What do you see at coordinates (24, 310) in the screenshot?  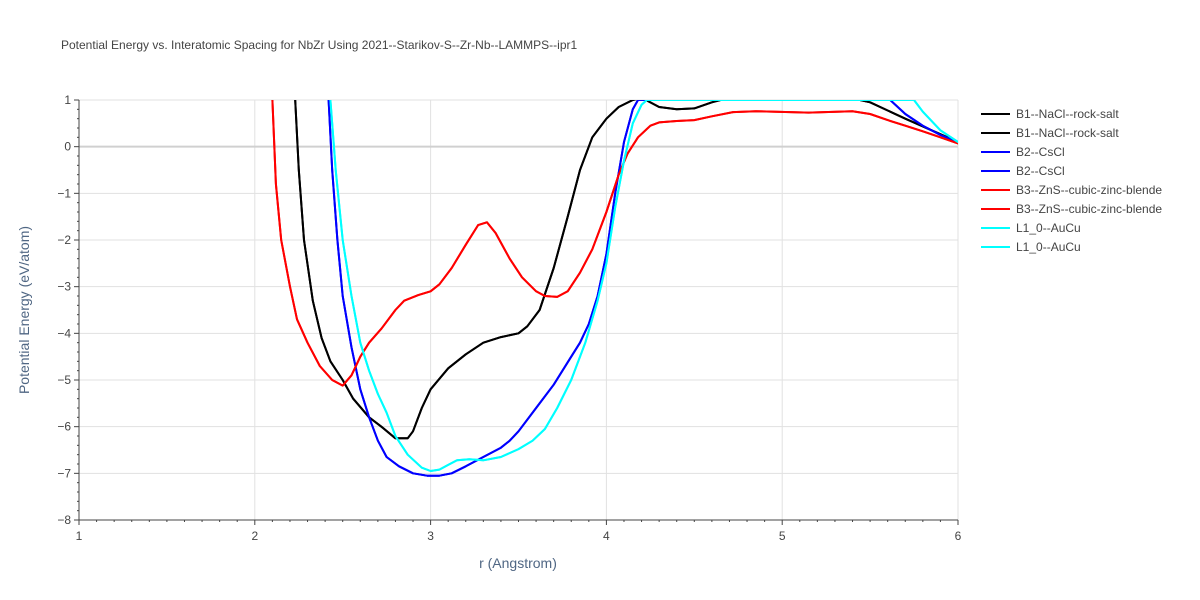 I see `y-axis-title: Potential Energy (eV/atom)` at bounding box center [24, 310].